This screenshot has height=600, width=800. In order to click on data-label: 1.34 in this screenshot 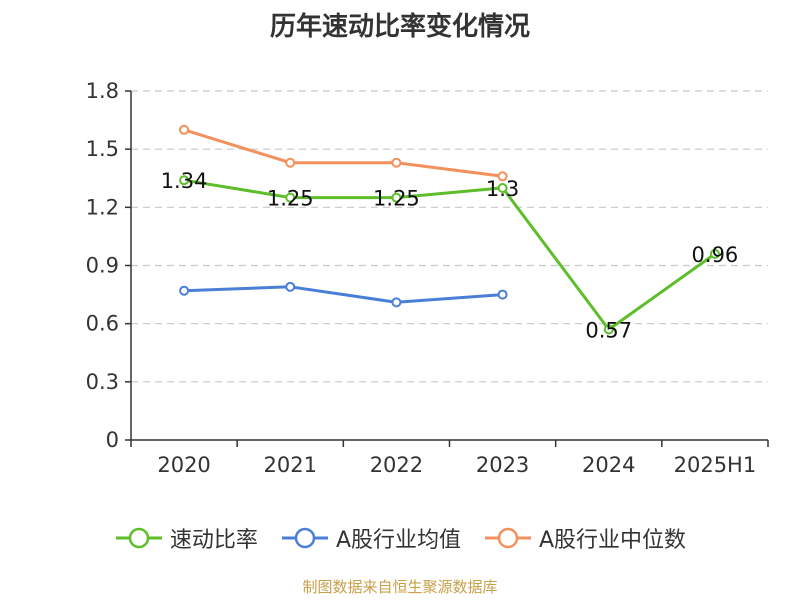, I will do `click(184, 181)`.